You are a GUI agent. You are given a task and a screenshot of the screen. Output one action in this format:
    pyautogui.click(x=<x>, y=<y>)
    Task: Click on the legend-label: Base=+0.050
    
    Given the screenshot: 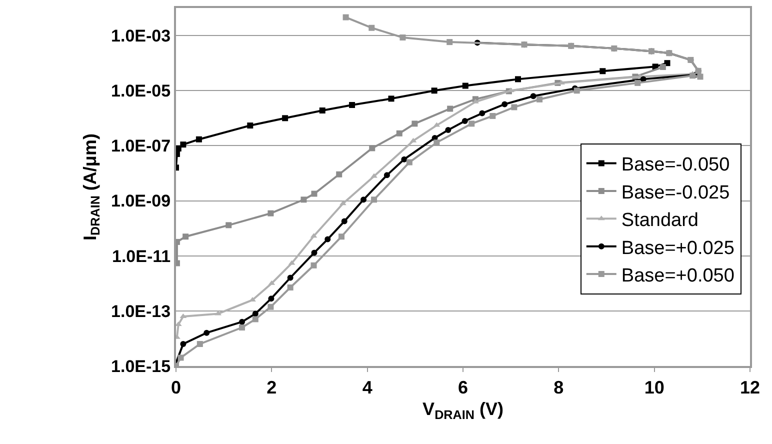 What is the action you would take?
    pyautogui.click(x=677, y=275)
    